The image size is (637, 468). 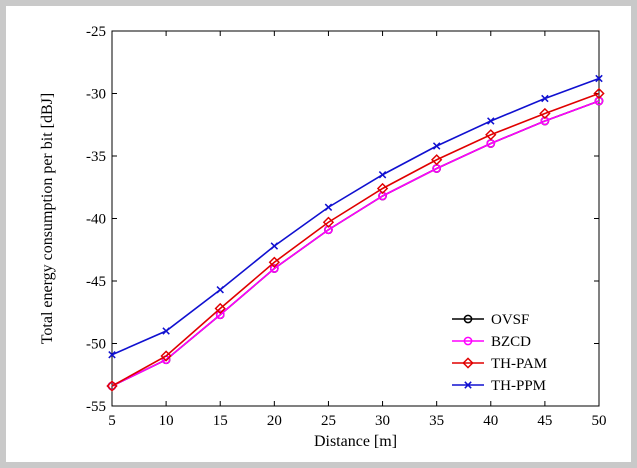 What do you see at coordinates (96, 95) in the screenshot?
I see `y-tick-label: -30` at bounding box center [96, 95].